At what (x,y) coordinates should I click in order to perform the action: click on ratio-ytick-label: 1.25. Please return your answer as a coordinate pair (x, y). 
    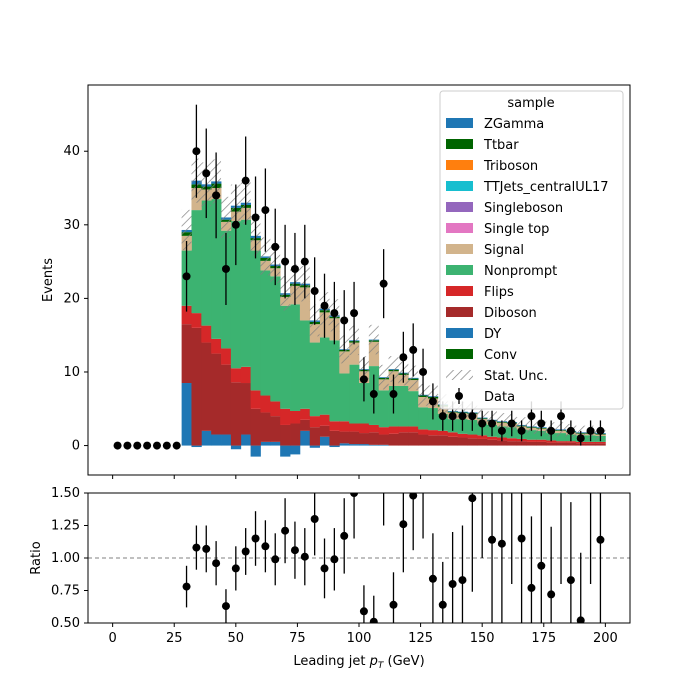
    Looking at the image, I should click on (65, 526).